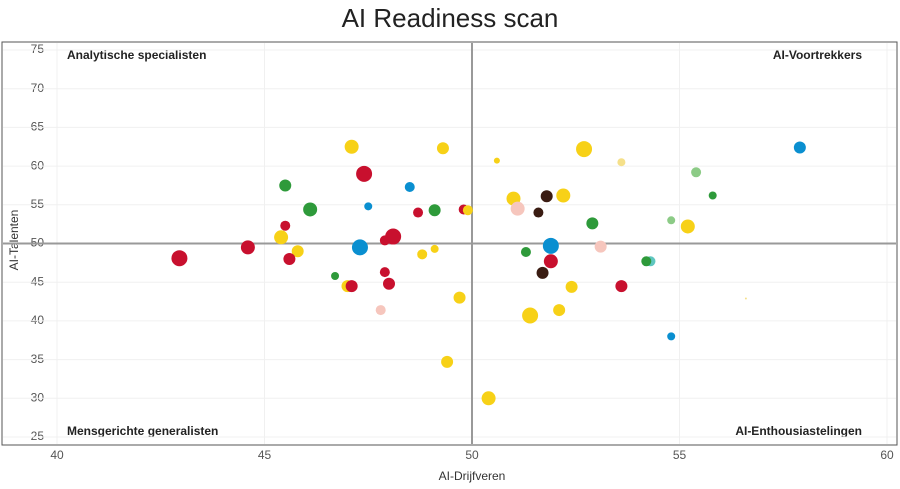 This screenshot has height=489, width=900. I want to click on chart-title: AI Readiness scan, so click(450, 18).